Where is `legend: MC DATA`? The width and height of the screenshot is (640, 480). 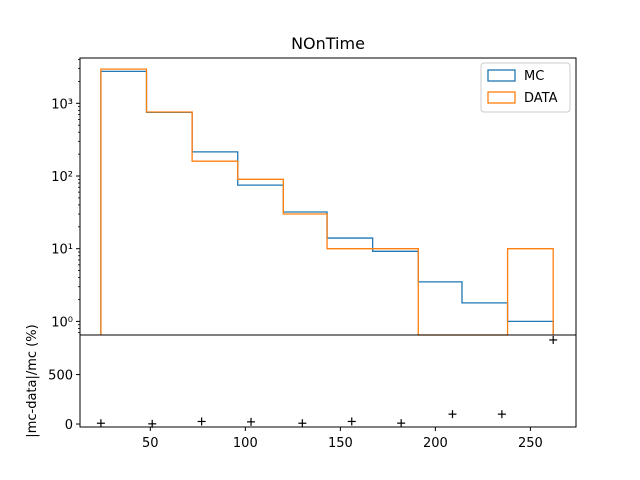
legend: MC DATA is located at coordinates (525, 87).